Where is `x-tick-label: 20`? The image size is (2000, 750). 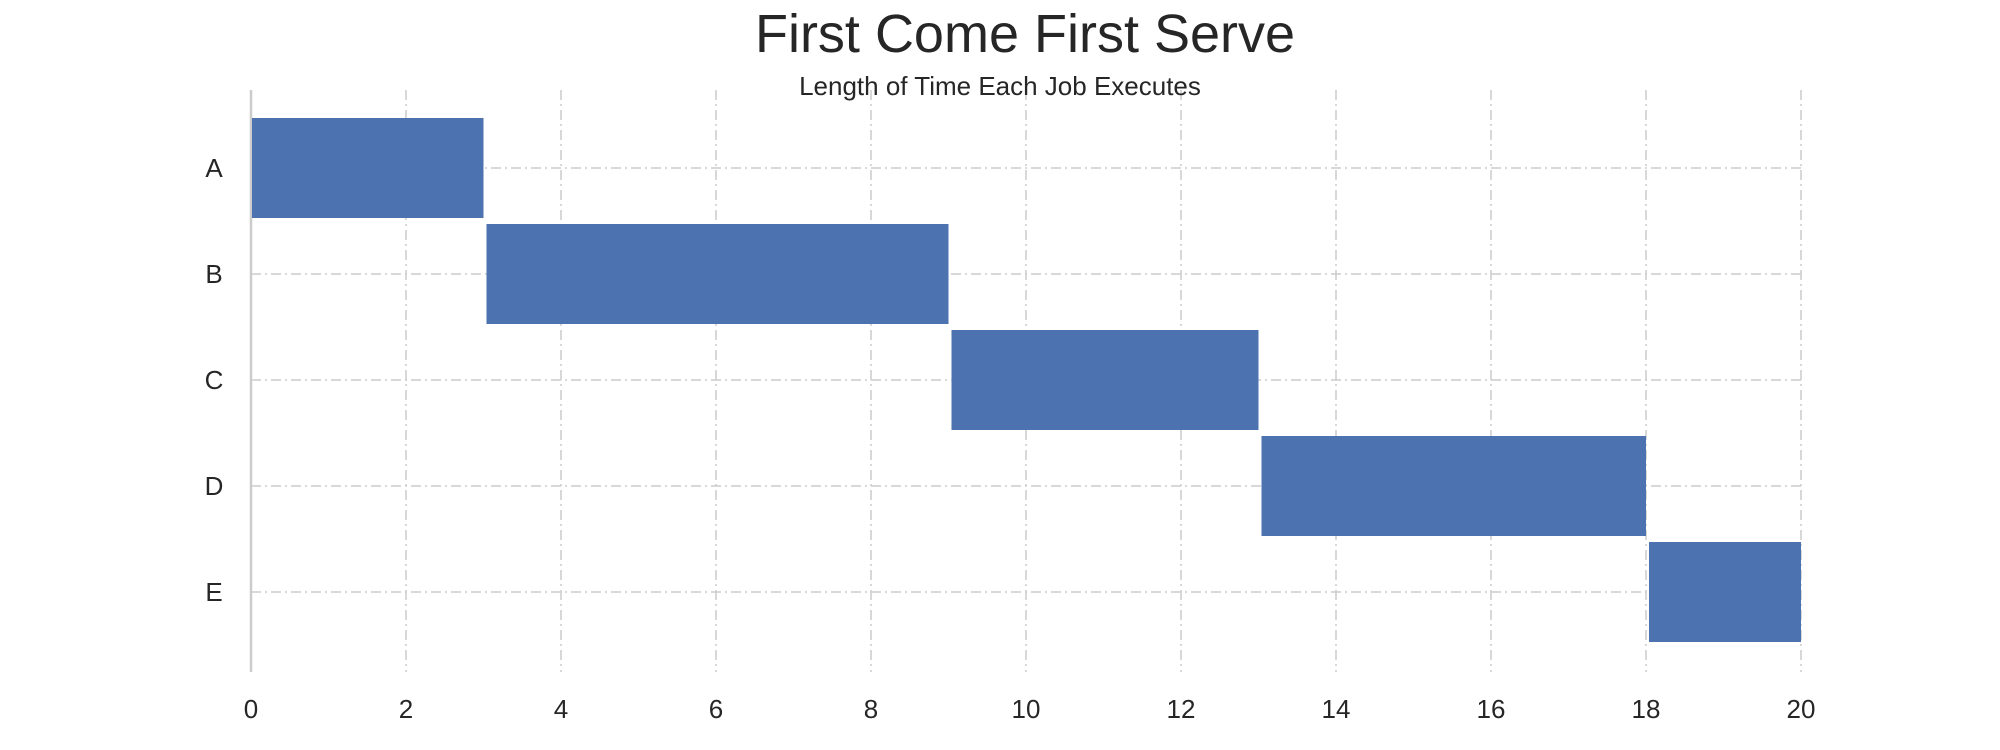 x-tick-label: 20 is located at coordinates (1801, 709).